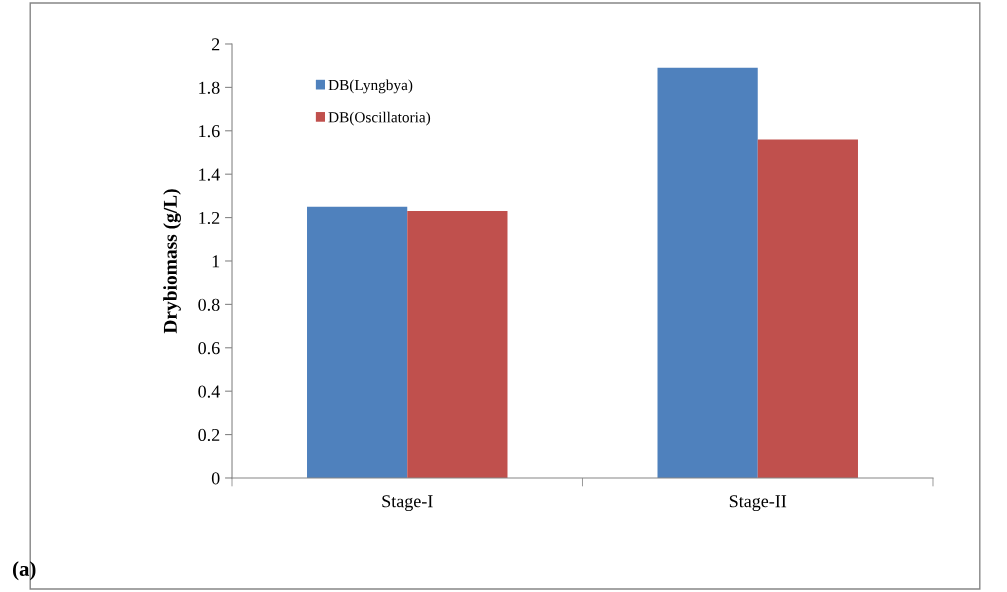 This screenshot has height=592, width=1007. What do you see at coordinates (209, 218) in the screenshot?
I see `y-tick-label: 1.2` at bounding box center [209, 218].